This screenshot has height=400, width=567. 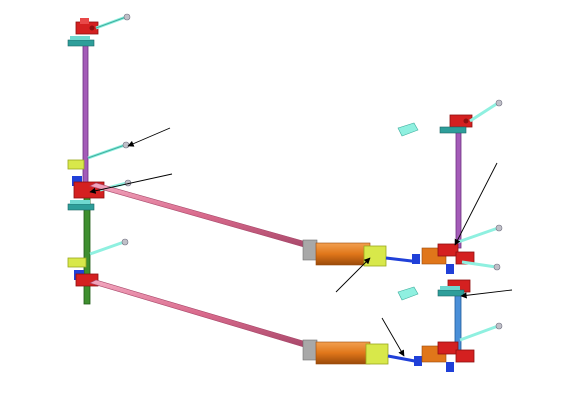 I want to click on upper-cylinder-body, so click(x=343, y=254).